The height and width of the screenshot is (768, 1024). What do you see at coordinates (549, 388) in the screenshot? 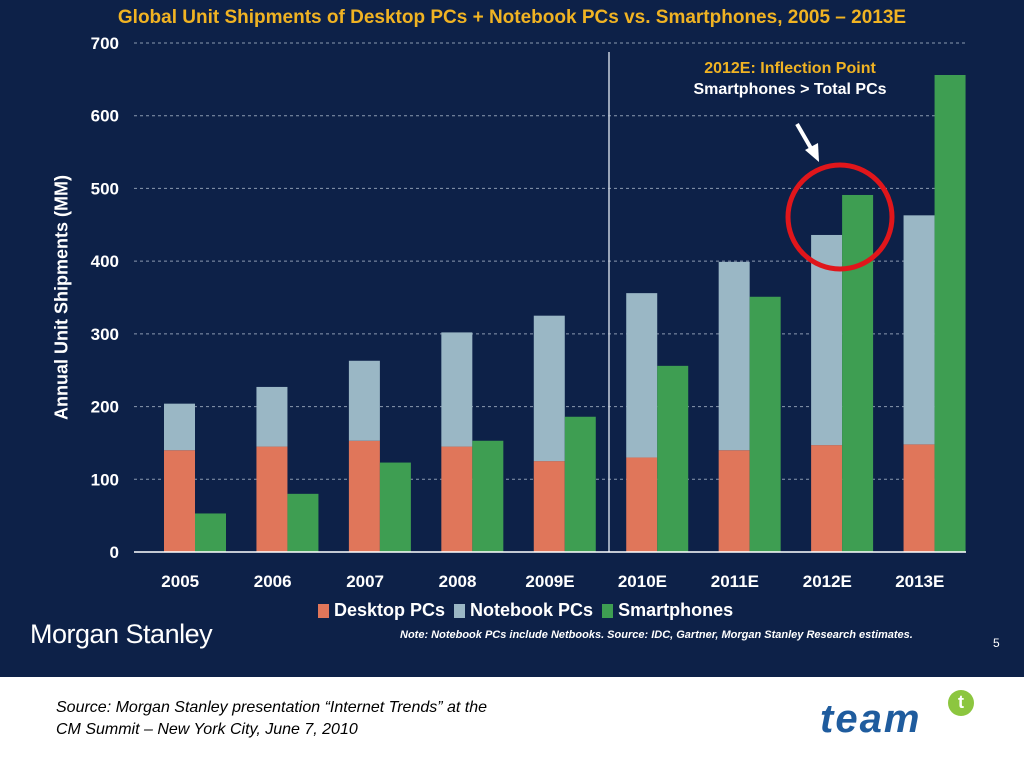
I see `bar-notebook-2009E` at bounding box center [549, 388].